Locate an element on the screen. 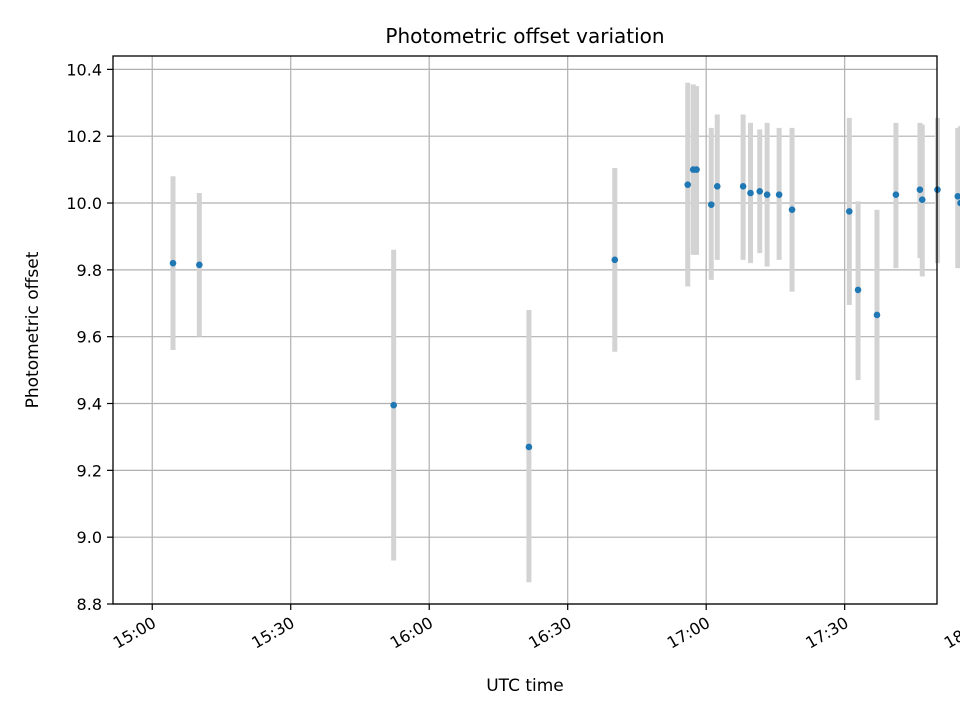 The height and width of the screenshot is (720, 960). y-tick-label: 10.4 is located at coordinates (84, 69).